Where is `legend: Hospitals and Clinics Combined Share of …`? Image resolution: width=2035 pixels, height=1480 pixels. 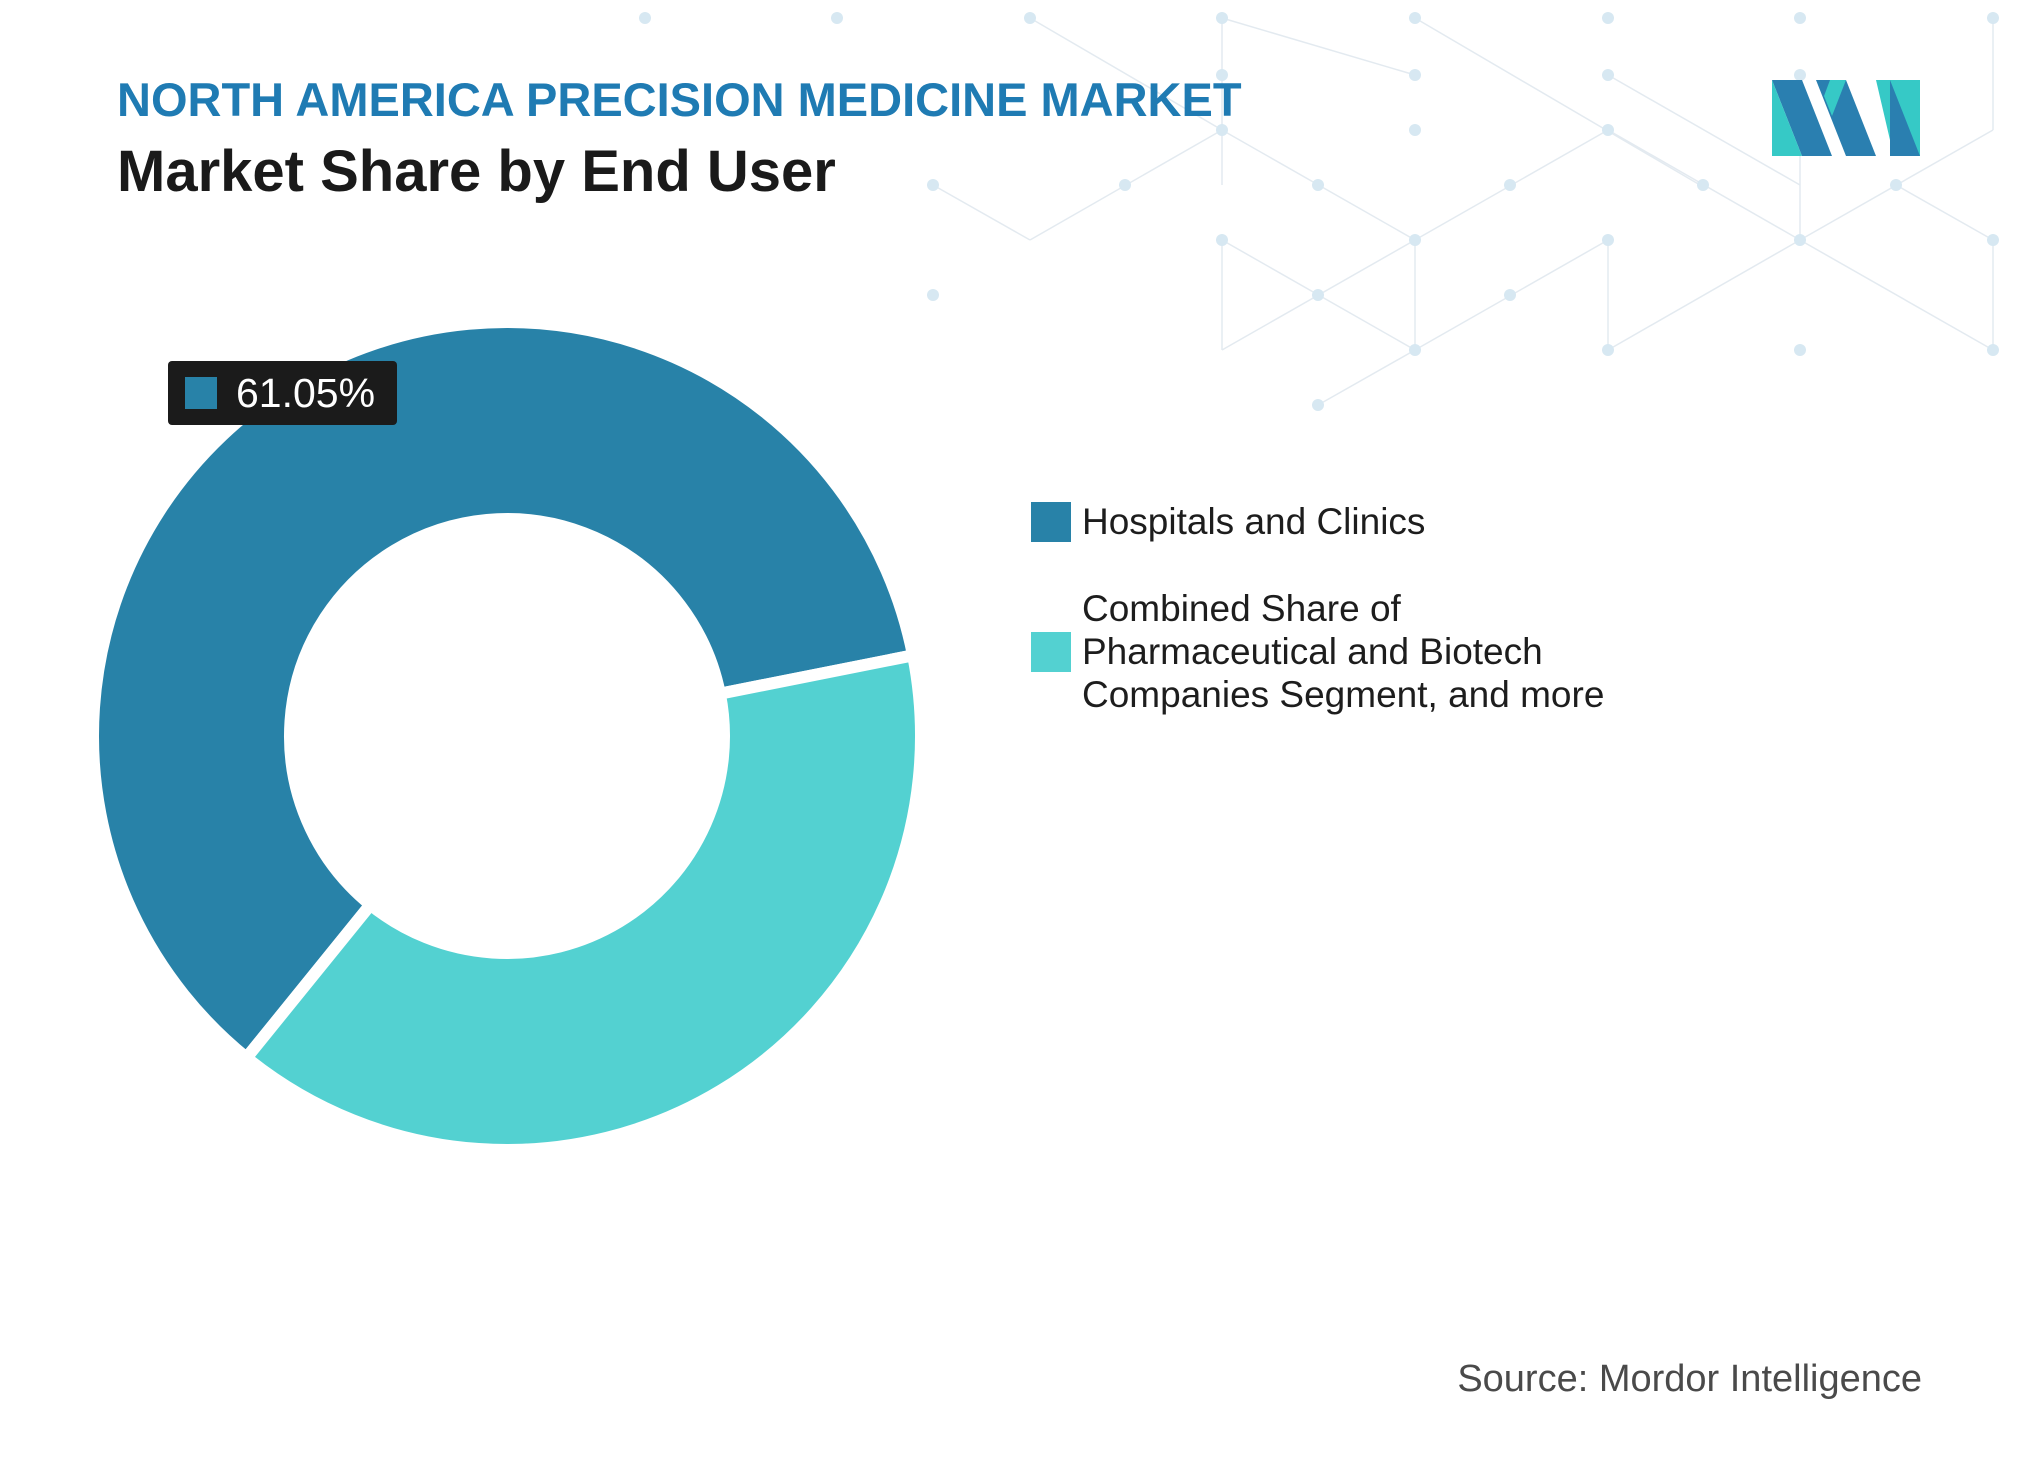 legend: Hospitals and Clinics Combined Share of … is located at coordinates (1381, 630).